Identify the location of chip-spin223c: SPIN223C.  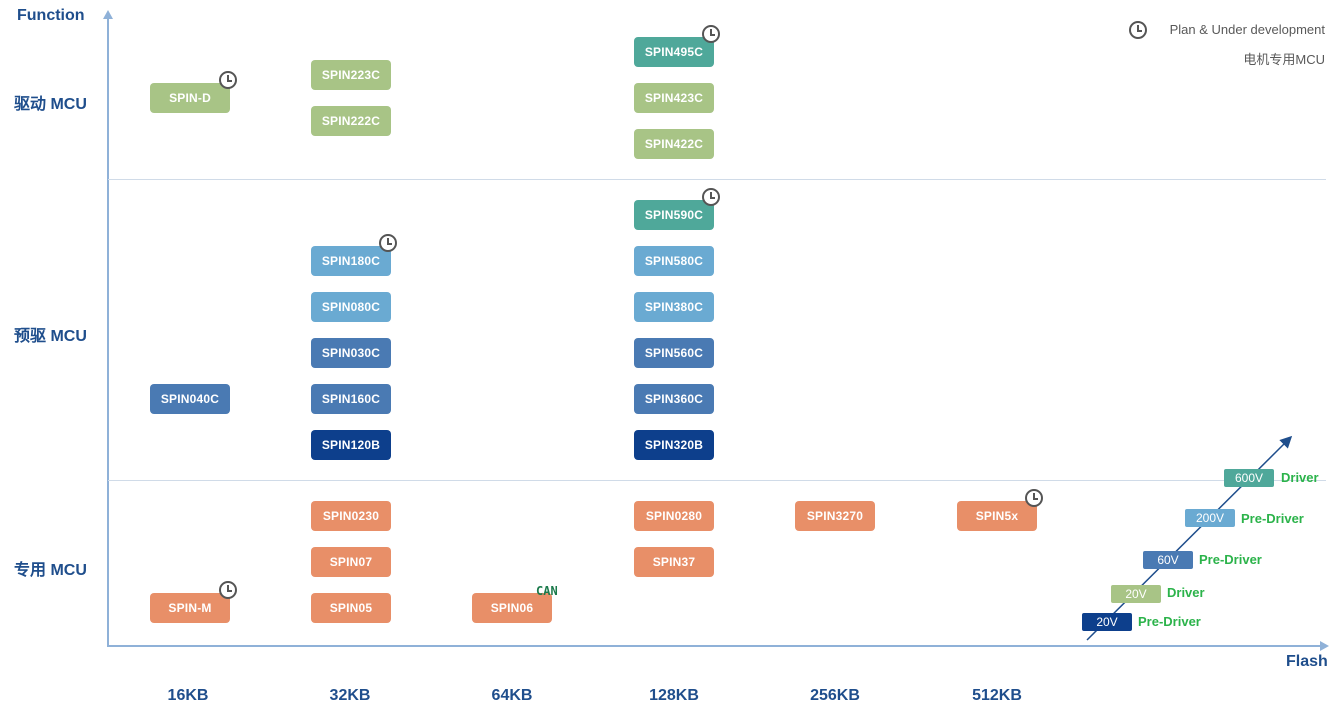
(351, 75).